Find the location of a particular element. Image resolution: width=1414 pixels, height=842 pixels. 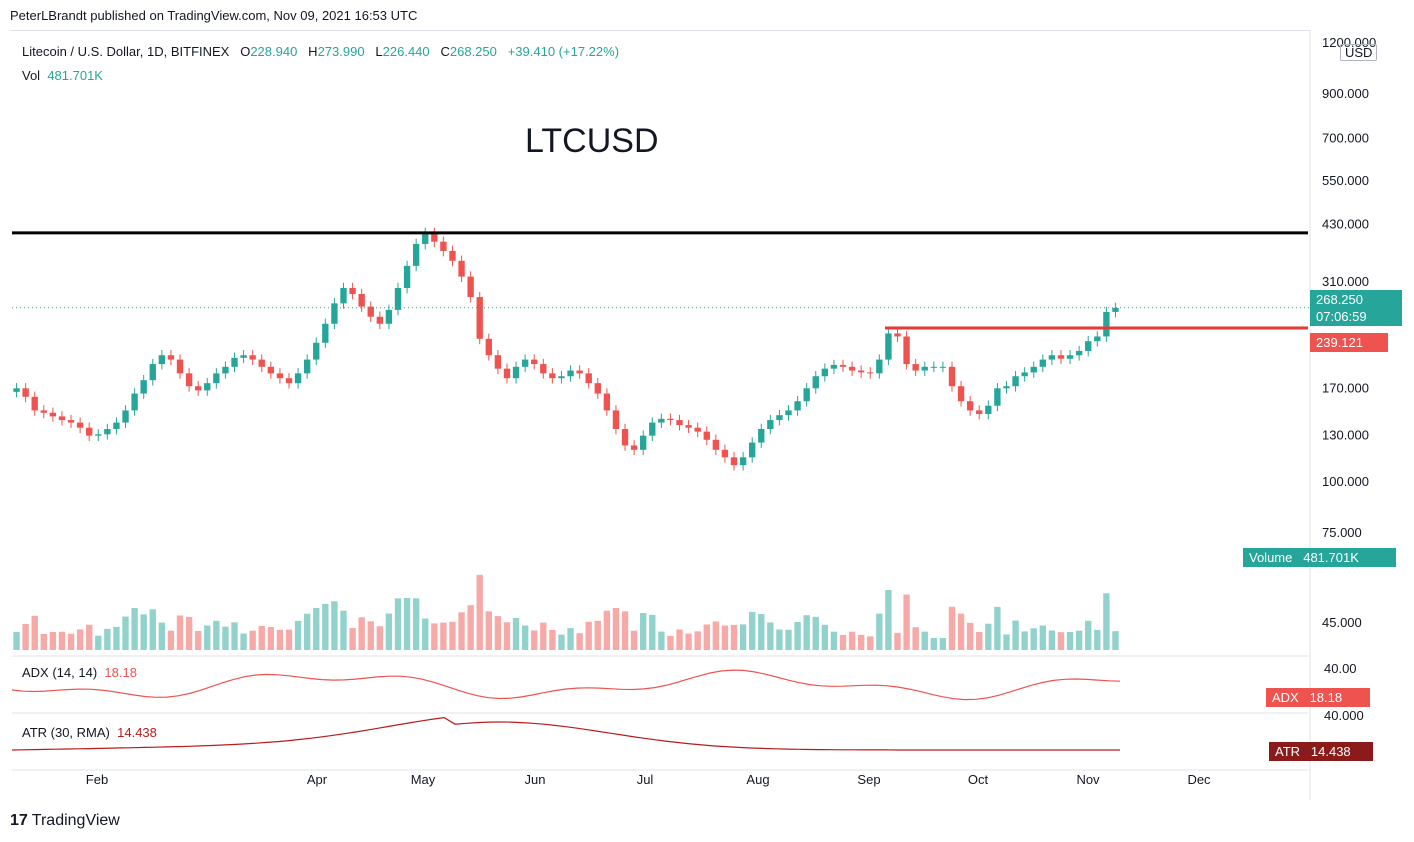

volume-label: Vol is located at coordinates (31, 75).